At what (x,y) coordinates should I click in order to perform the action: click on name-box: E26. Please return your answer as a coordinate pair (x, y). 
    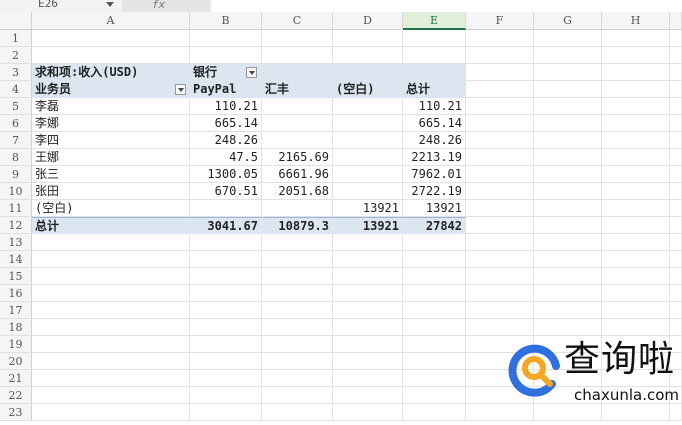
    Looking at the image, I should click on (48, 5).